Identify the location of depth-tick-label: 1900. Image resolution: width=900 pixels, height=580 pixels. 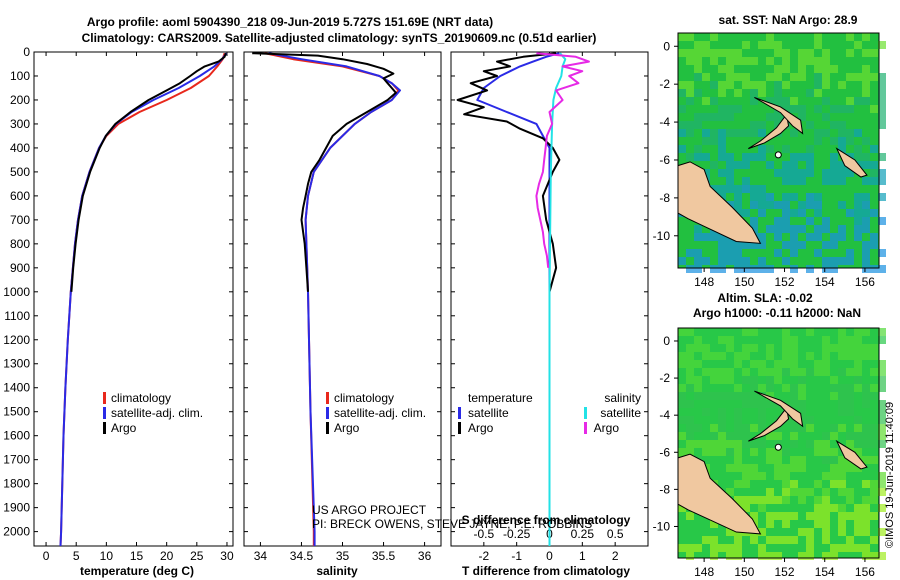
(16, 508).